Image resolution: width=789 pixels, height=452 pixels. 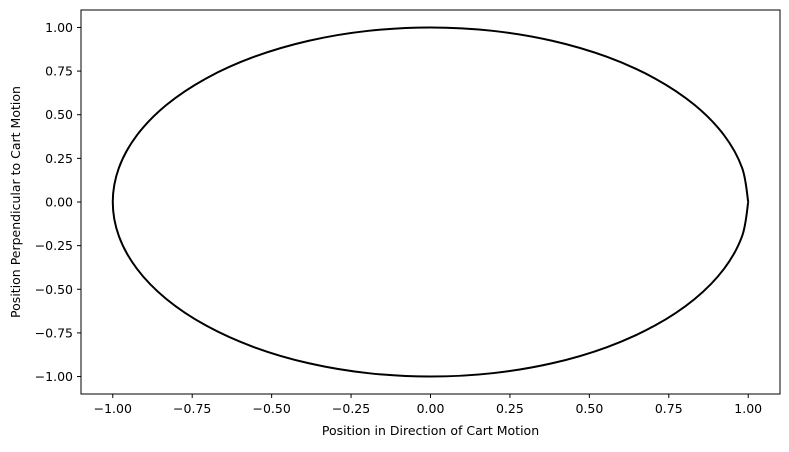 I want to click on x-tick-label: −0.25, so click(x=351, y=408).